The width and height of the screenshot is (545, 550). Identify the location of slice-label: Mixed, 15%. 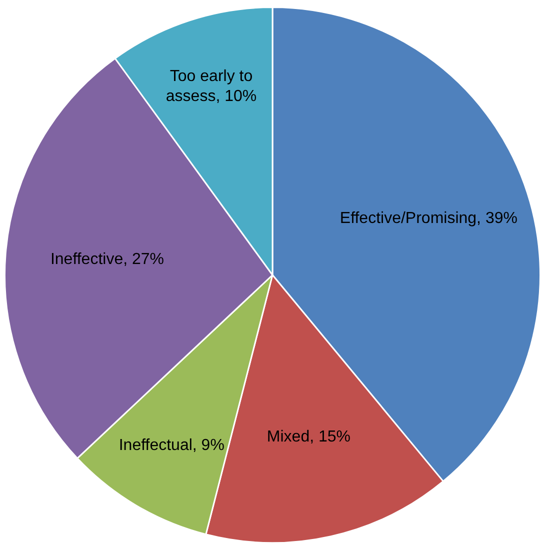
(308, 437).